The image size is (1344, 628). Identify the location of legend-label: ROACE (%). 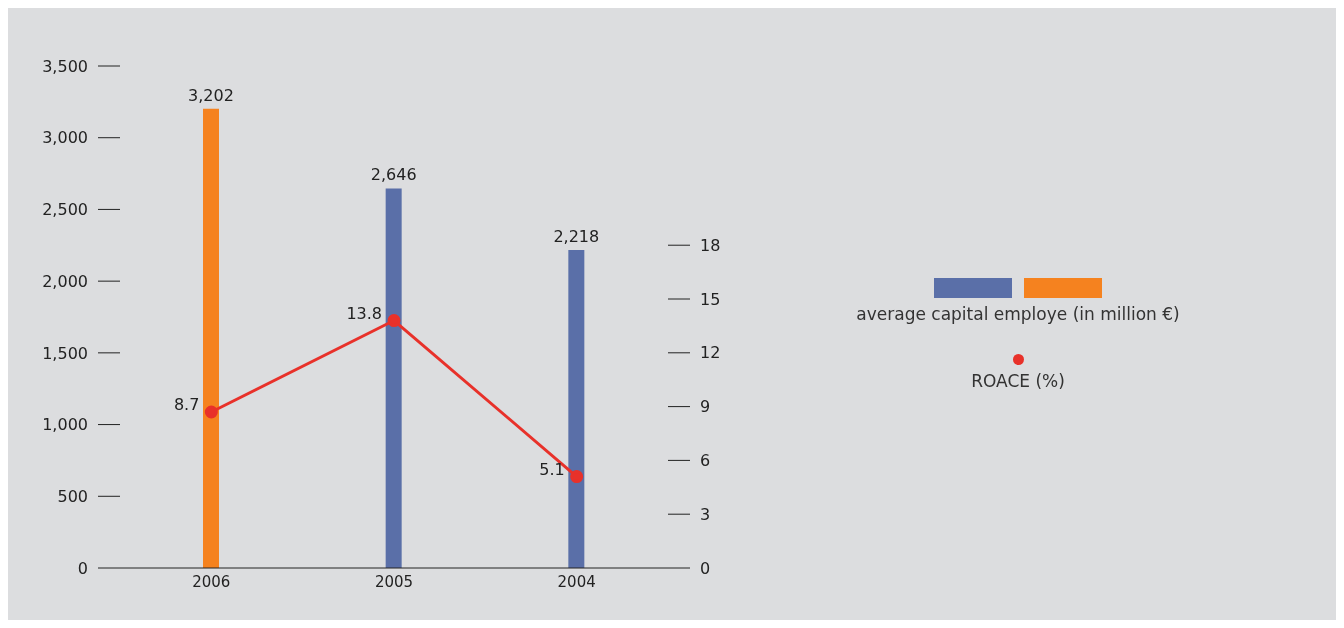
(1018, 381).